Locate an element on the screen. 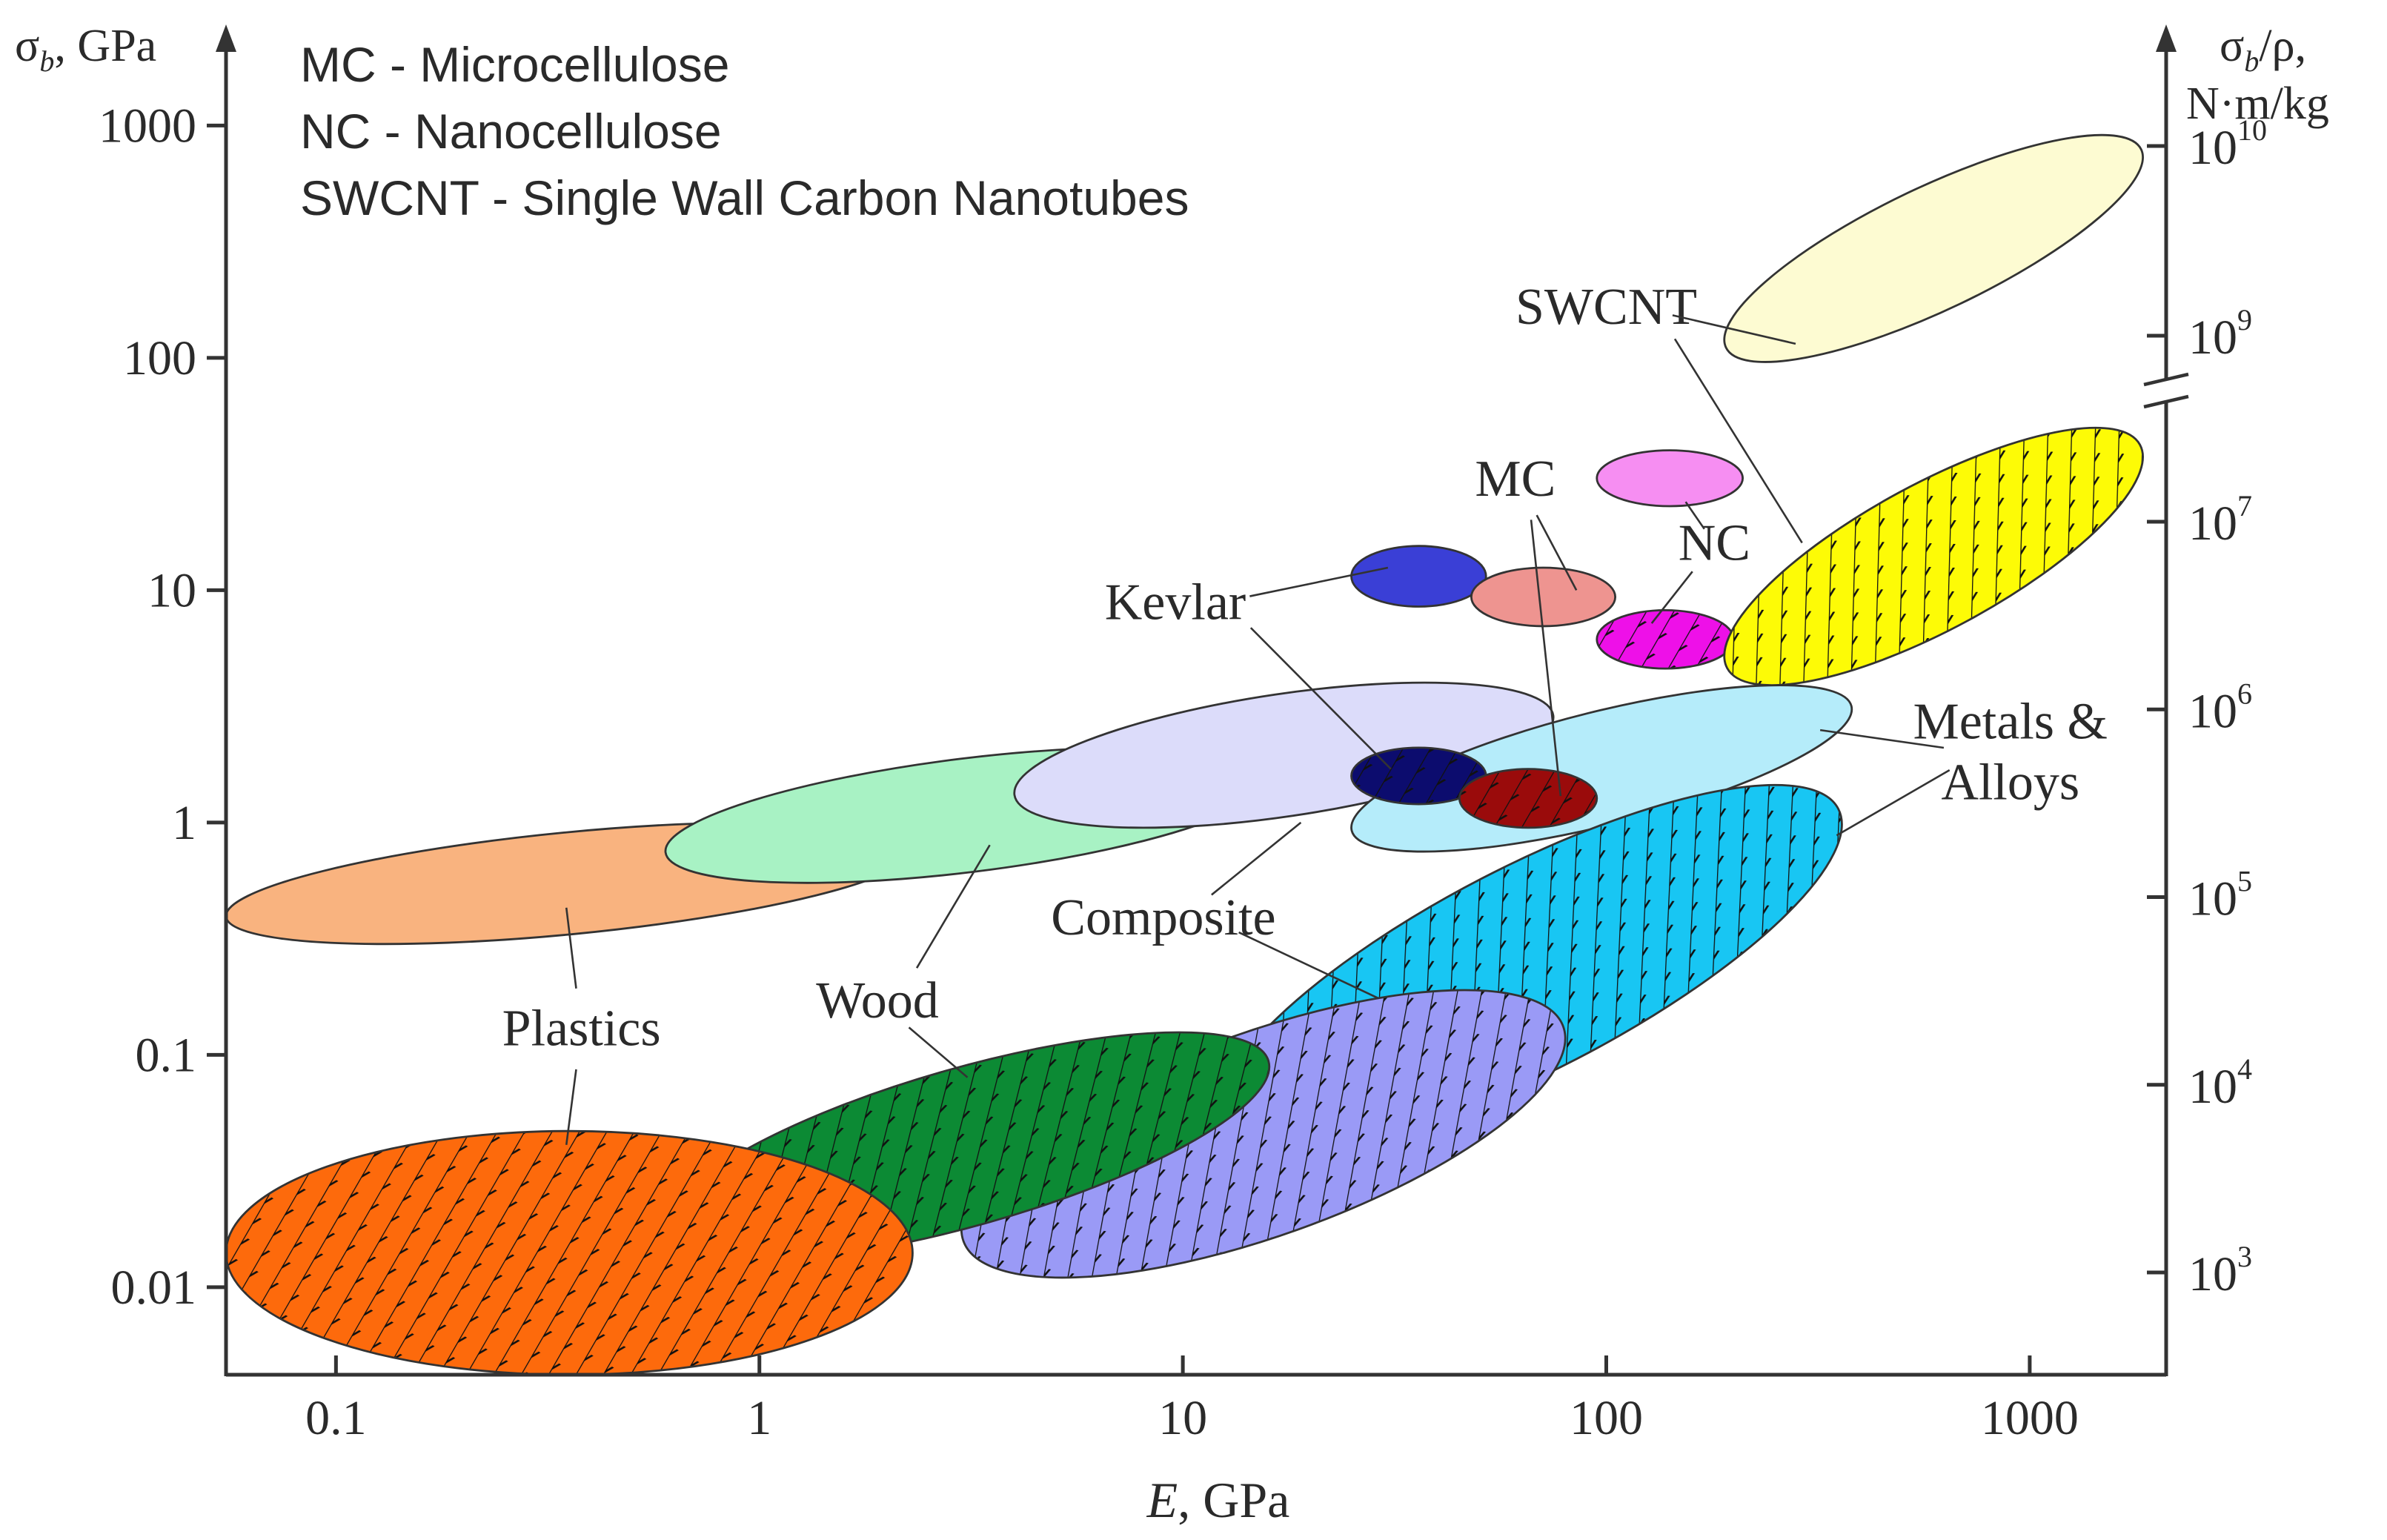 The height and width of the screenshot is (1540, 2387). right-y-axis-label-line1: σb/ρ, is located at coordinates (2263, 49).